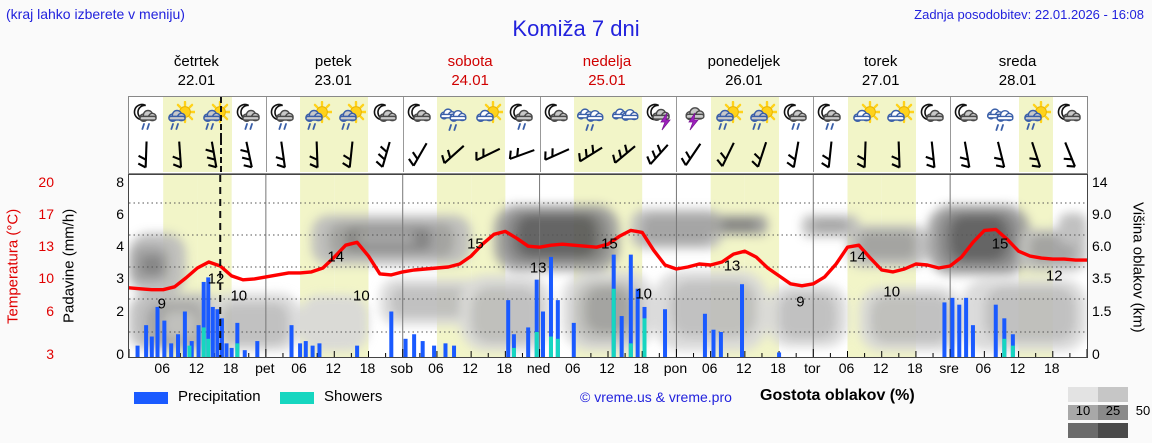 This screenshot has height=443, width=1152. I want to click on day-name: petek, so click(333, 61).